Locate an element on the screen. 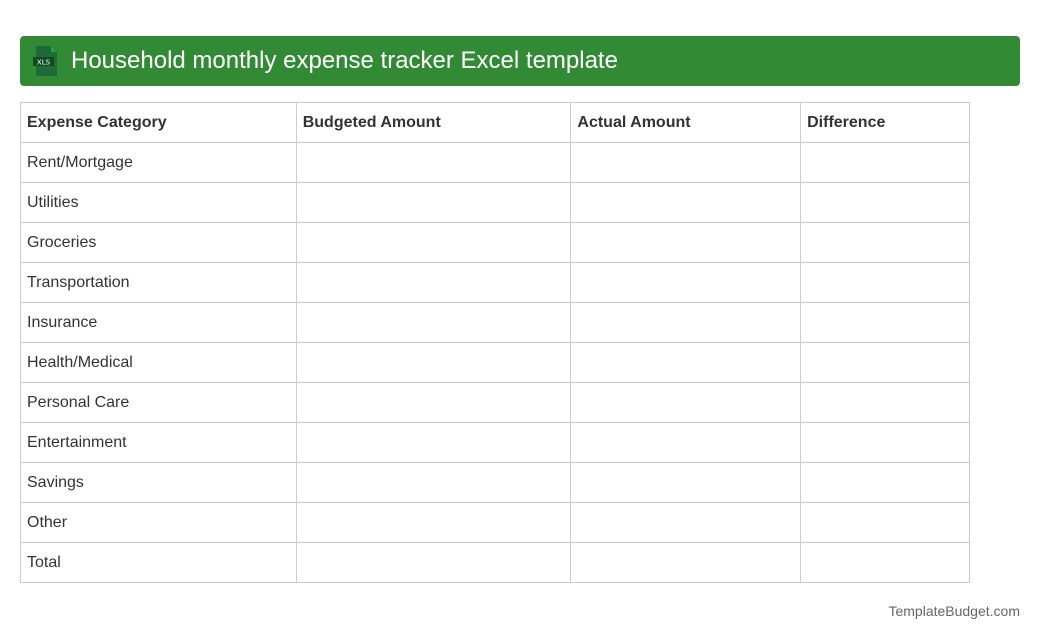  category-cell: Savings is located at coordinates (158, 482).